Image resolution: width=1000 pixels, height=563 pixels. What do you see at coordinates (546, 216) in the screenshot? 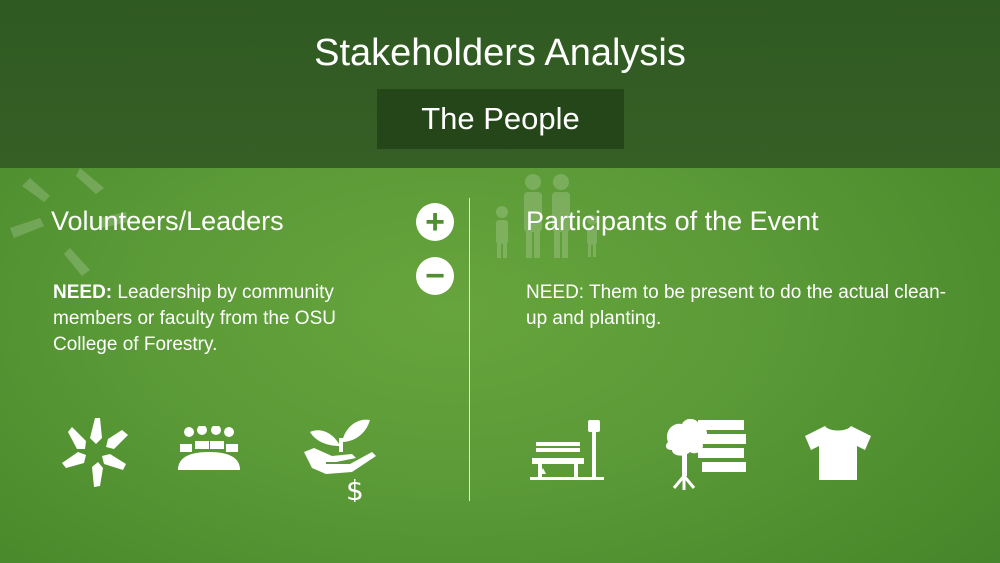
I see `family-watermark-icon` at bounding box center [546, 216].